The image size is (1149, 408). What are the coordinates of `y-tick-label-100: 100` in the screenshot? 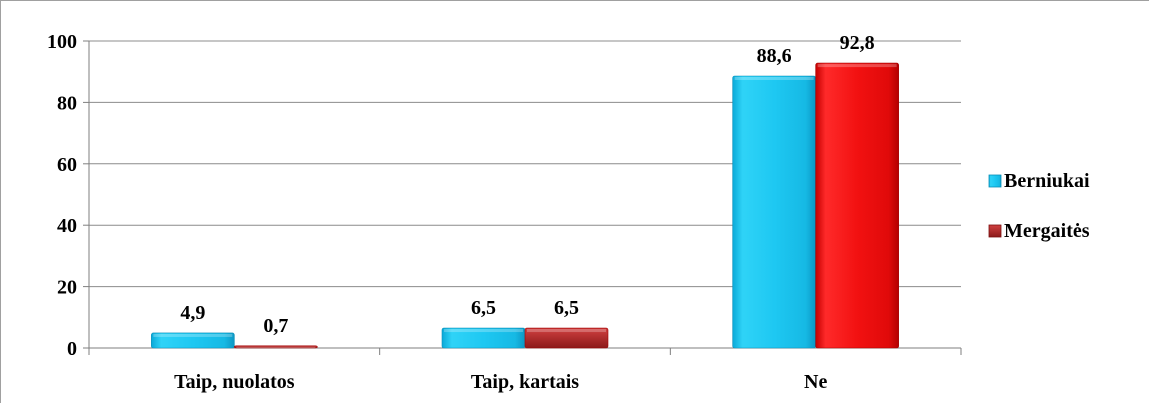 It's located at (62, 42).